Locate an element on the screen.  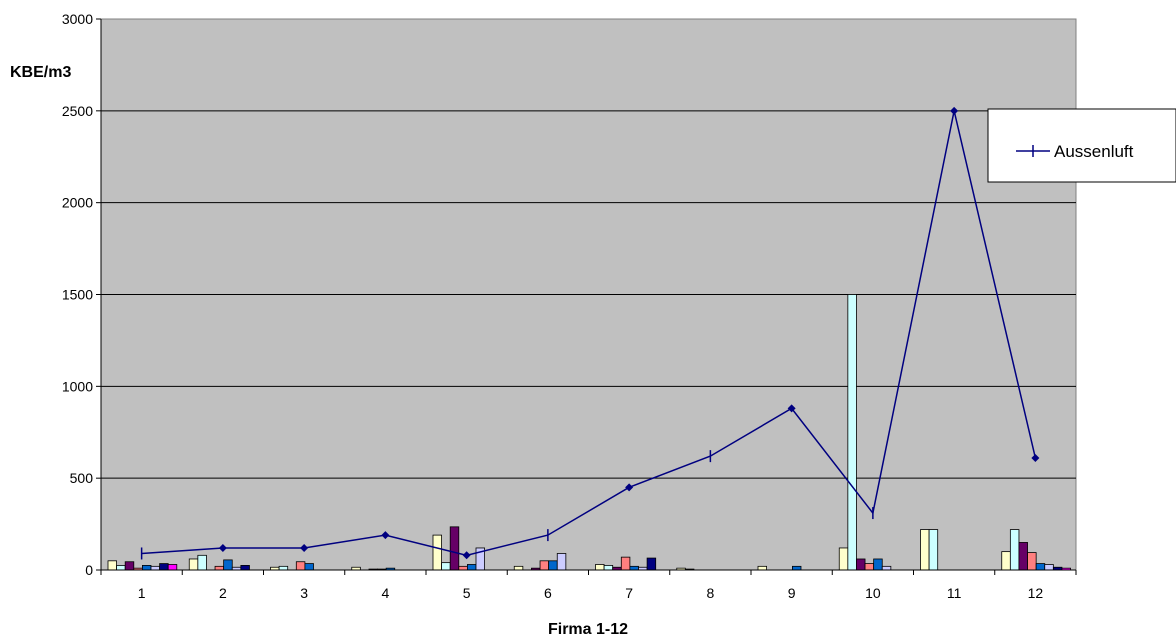
x-tick-label: 4 is located at coordinates (385, 593).